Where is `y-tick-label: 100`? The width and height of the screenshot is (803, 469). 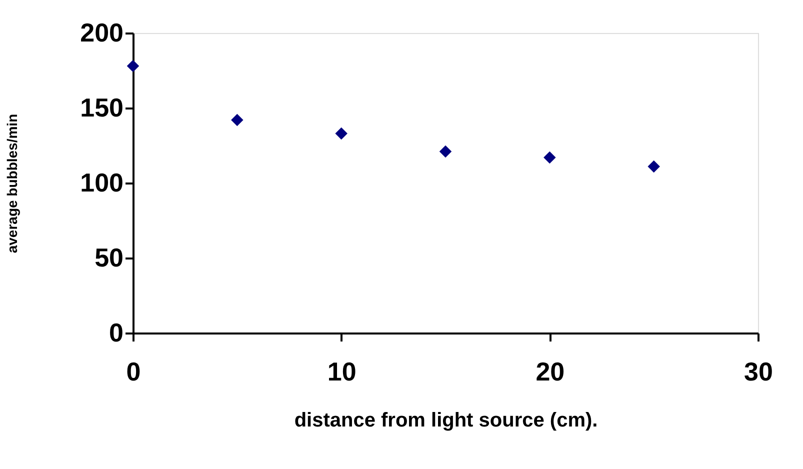 y-tick-label: 100 is located at coordinates (102, 183).